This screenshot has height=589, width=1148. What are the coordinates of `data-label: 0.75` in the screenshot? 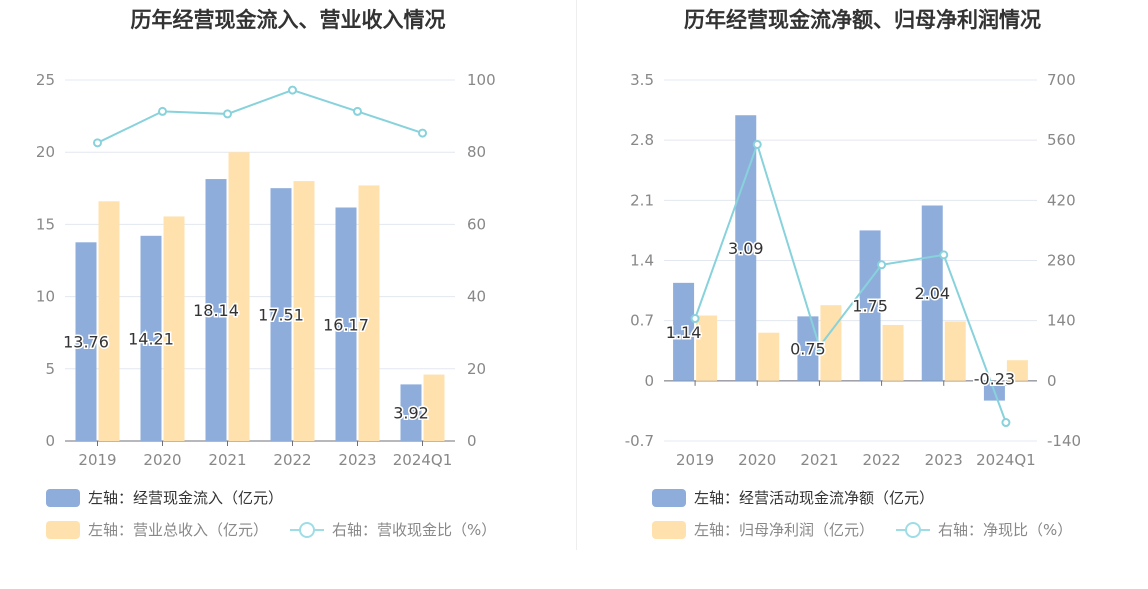 It's located at (808, 349).